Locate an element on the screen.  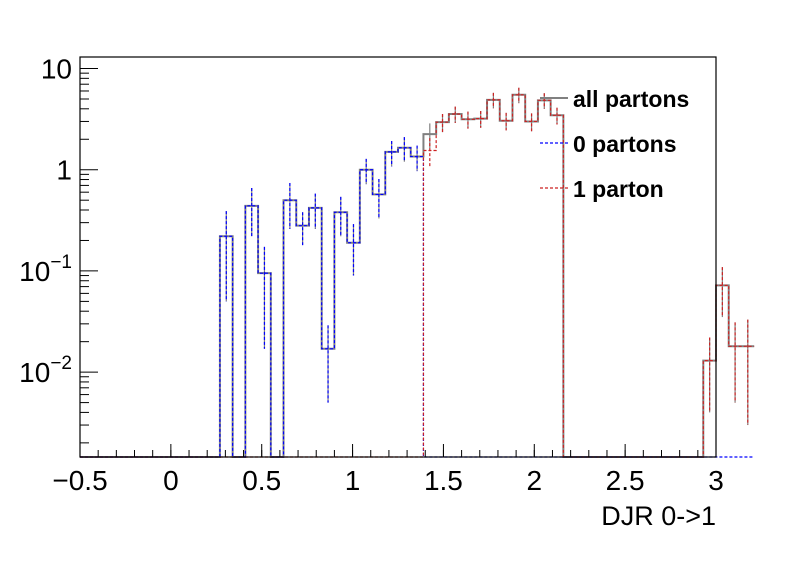
y-tick-label: 10⁻² is located at coordinates (45, 370).